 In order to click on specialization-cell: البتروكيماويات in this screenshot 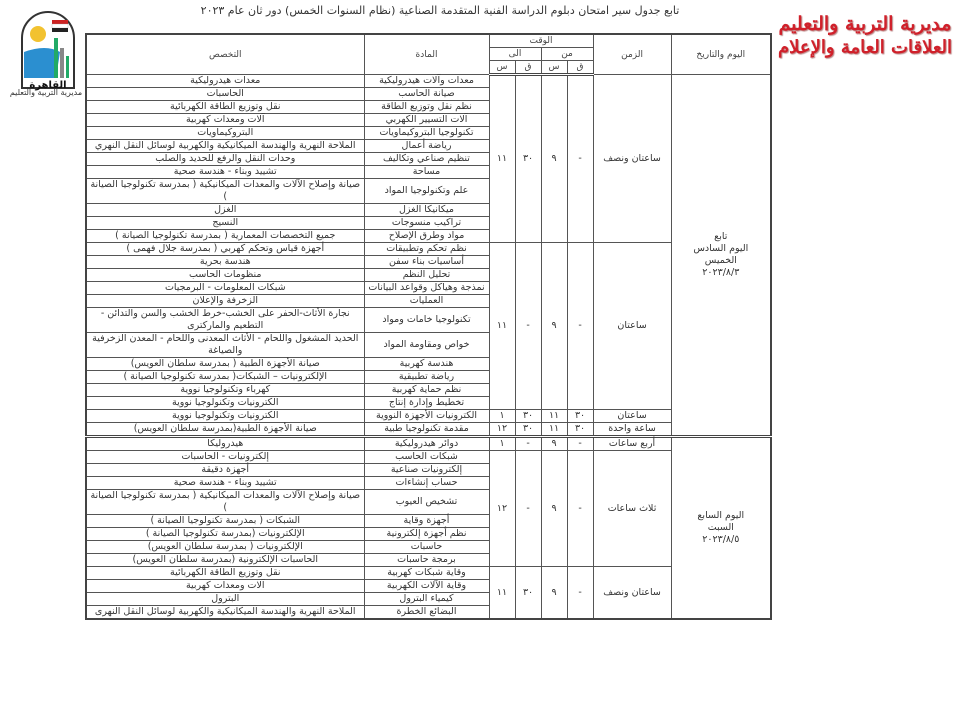, I will do `click(225, 133)`.